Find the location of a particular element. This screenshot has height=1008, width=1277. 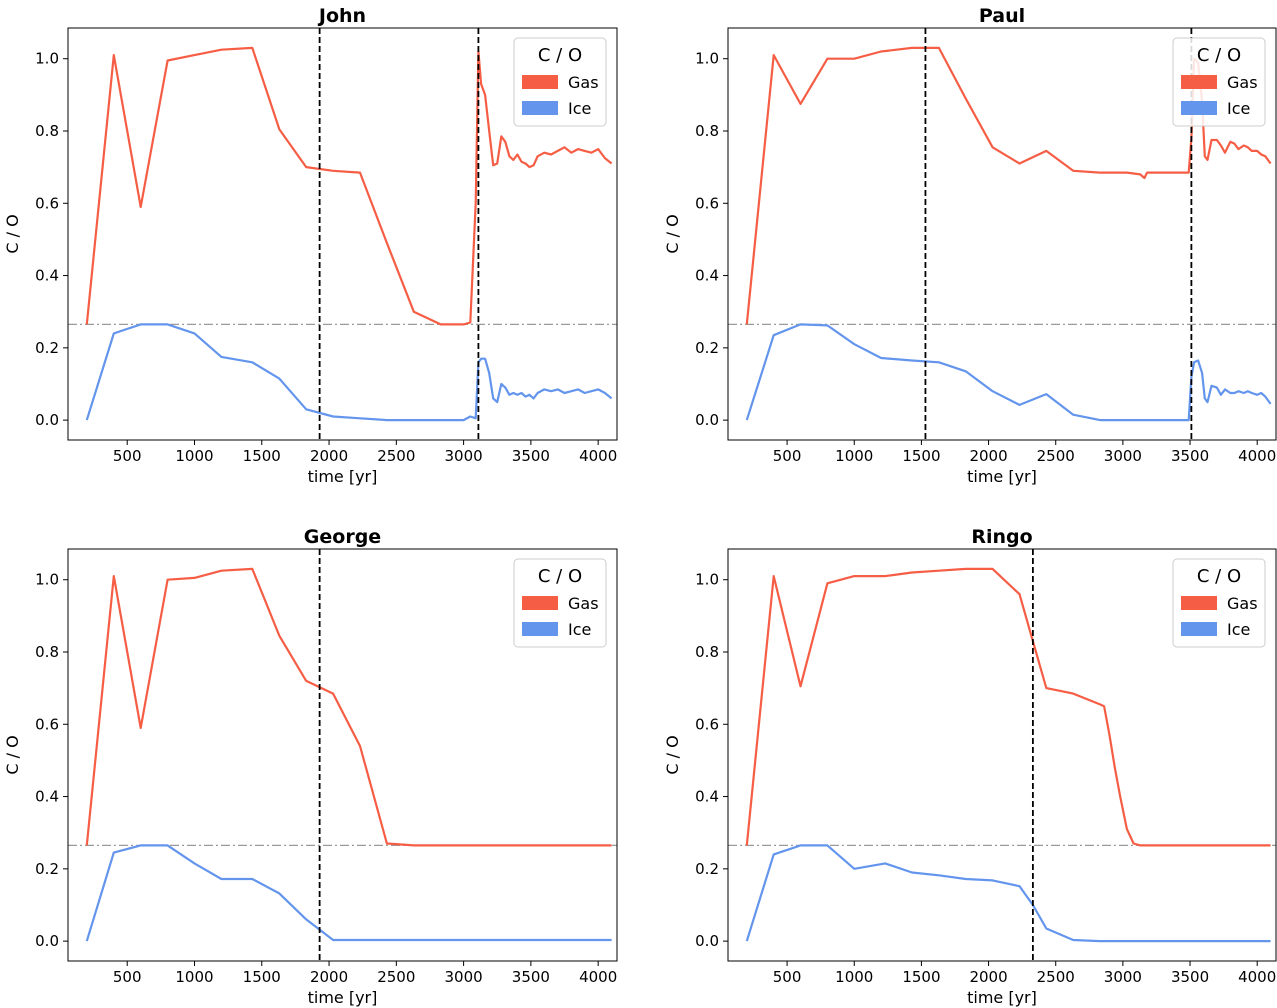

chart-title: Paul is located at coordinates (1002, 16).